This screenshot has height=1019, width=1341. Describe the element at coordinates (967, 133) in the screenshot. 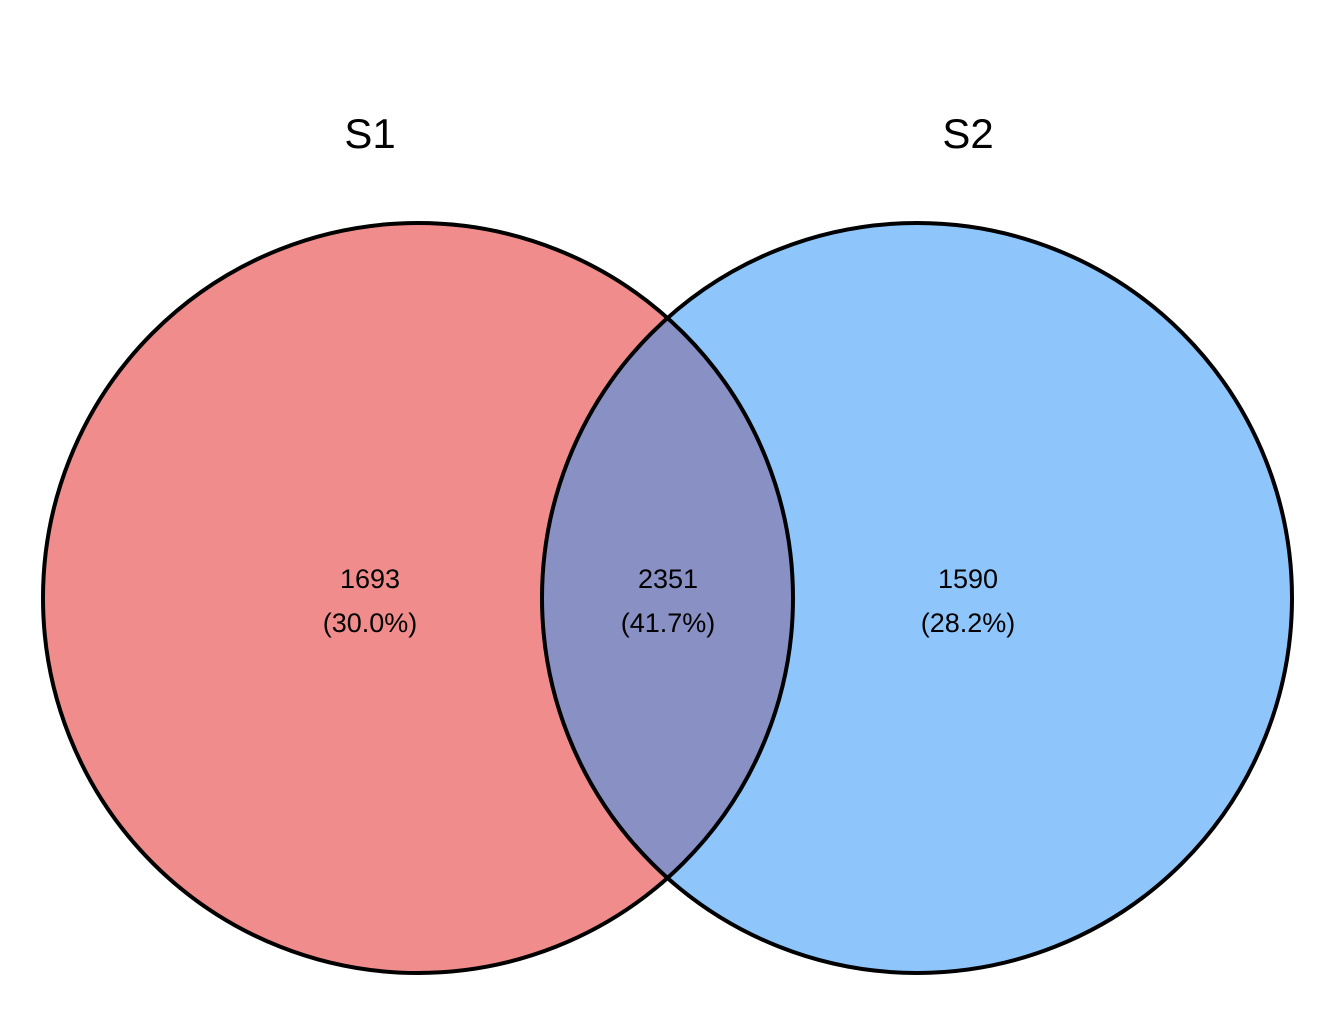

I see `set-label-s2: S2` at that location.